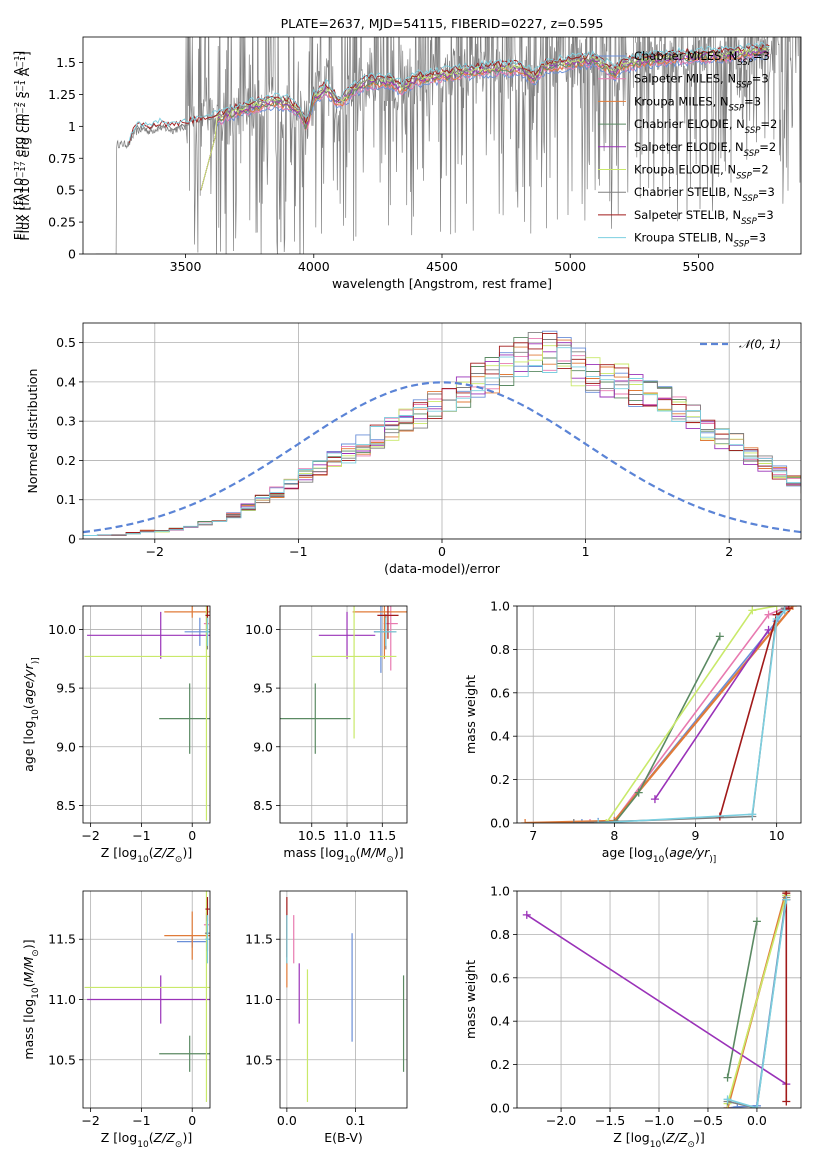 This screenshot has width=819, height=1170. I want to click on x-tick-label: 10, so click(777, 835).